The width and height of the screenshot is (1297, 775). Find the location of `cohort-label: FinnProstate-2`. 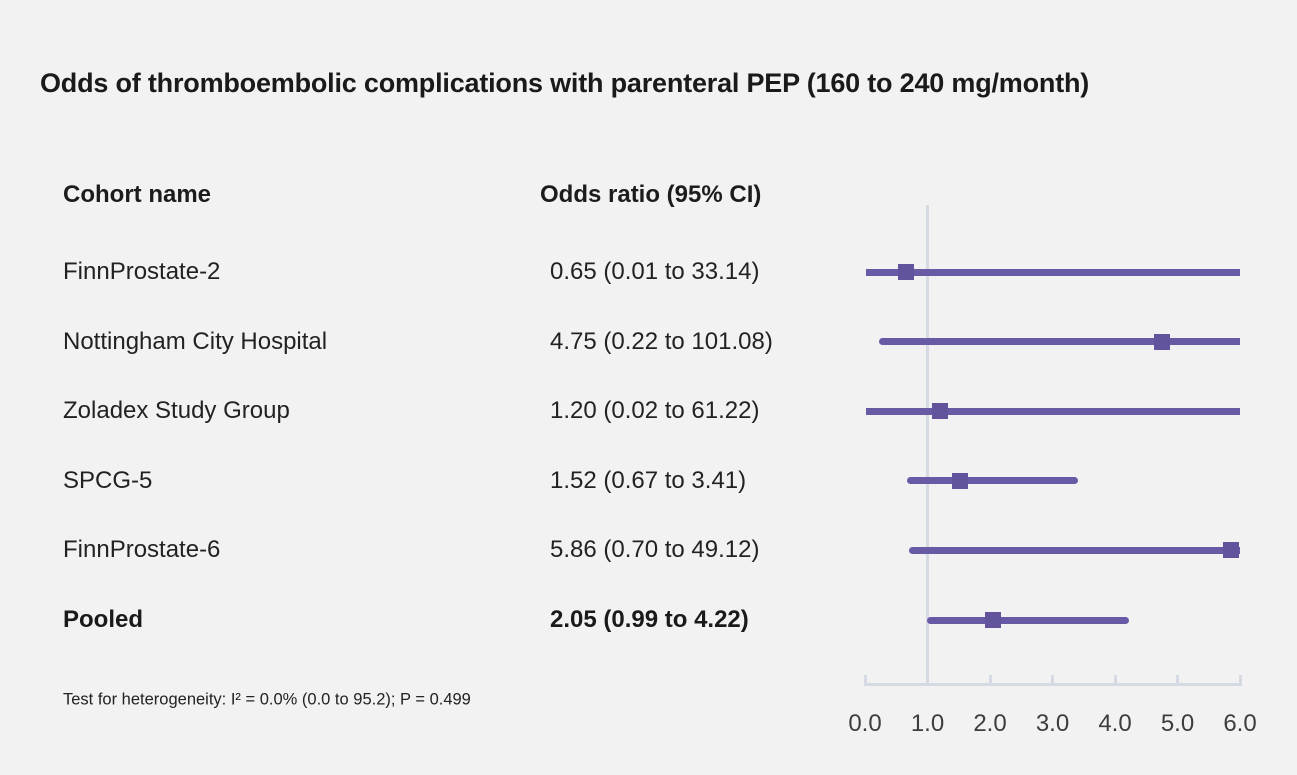

cohort-label: FinnProstate-2 is located at coordinates (142, 271).